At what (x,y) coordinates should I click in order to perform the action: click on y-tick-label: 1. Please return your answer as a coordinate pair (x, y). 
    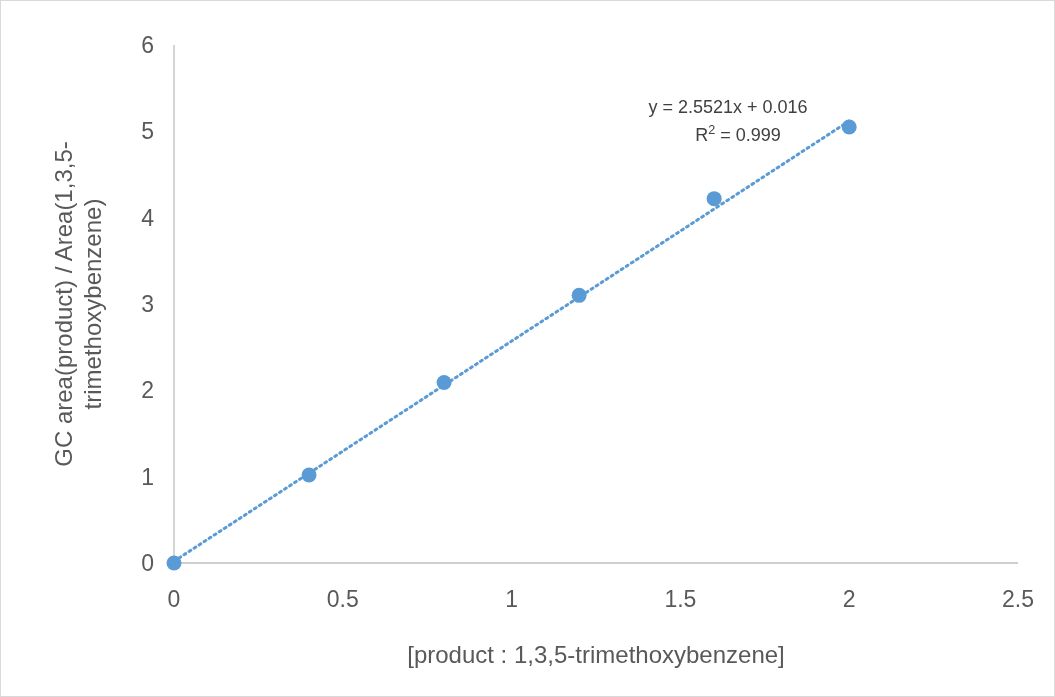
    Looking at the image, I should click on (147, 476).